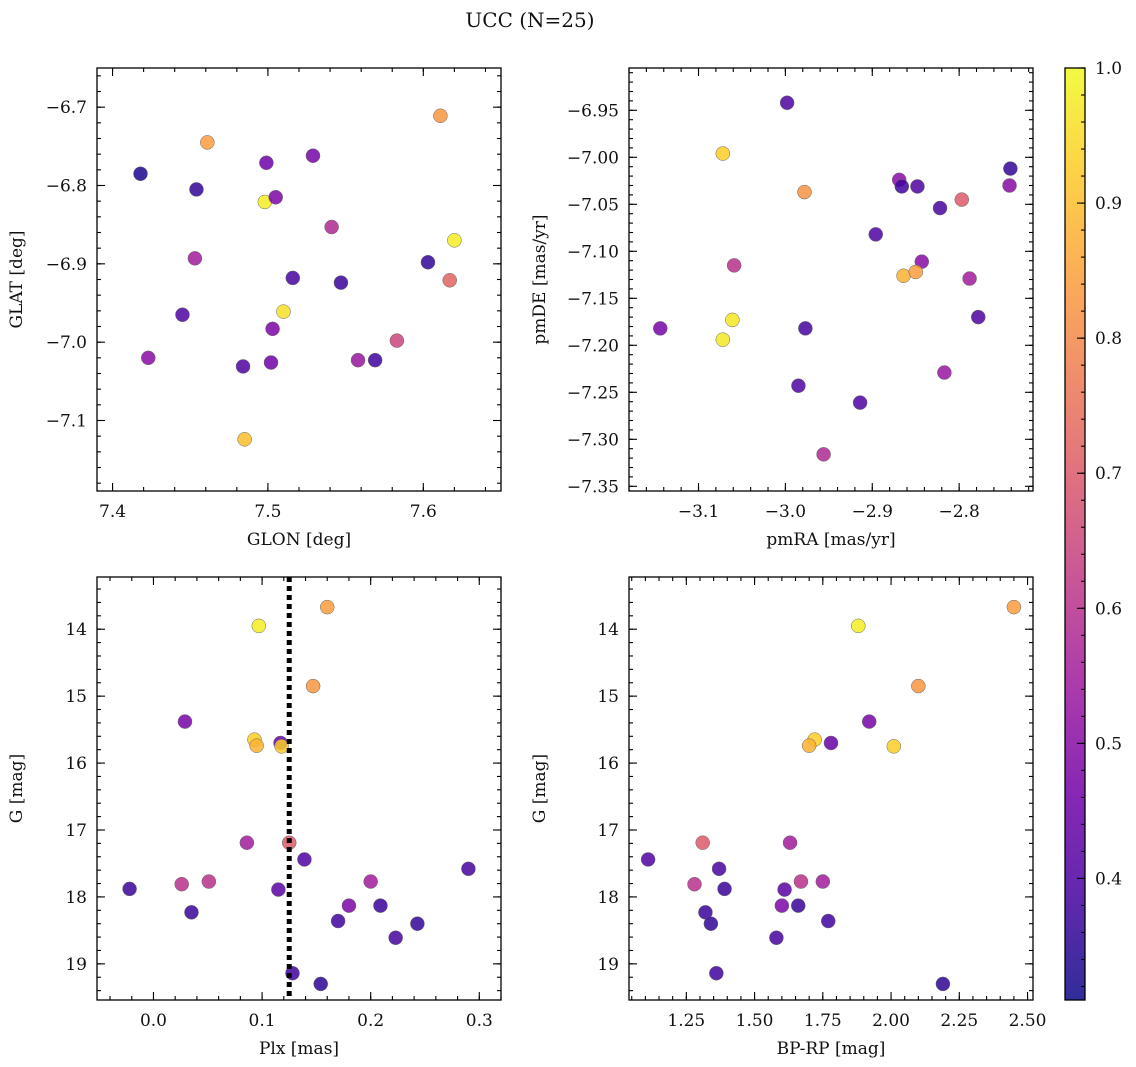  Describe the element at coordinates (66, 265) in the screenshot. I see `y-tick-label: −6.9` at that location.